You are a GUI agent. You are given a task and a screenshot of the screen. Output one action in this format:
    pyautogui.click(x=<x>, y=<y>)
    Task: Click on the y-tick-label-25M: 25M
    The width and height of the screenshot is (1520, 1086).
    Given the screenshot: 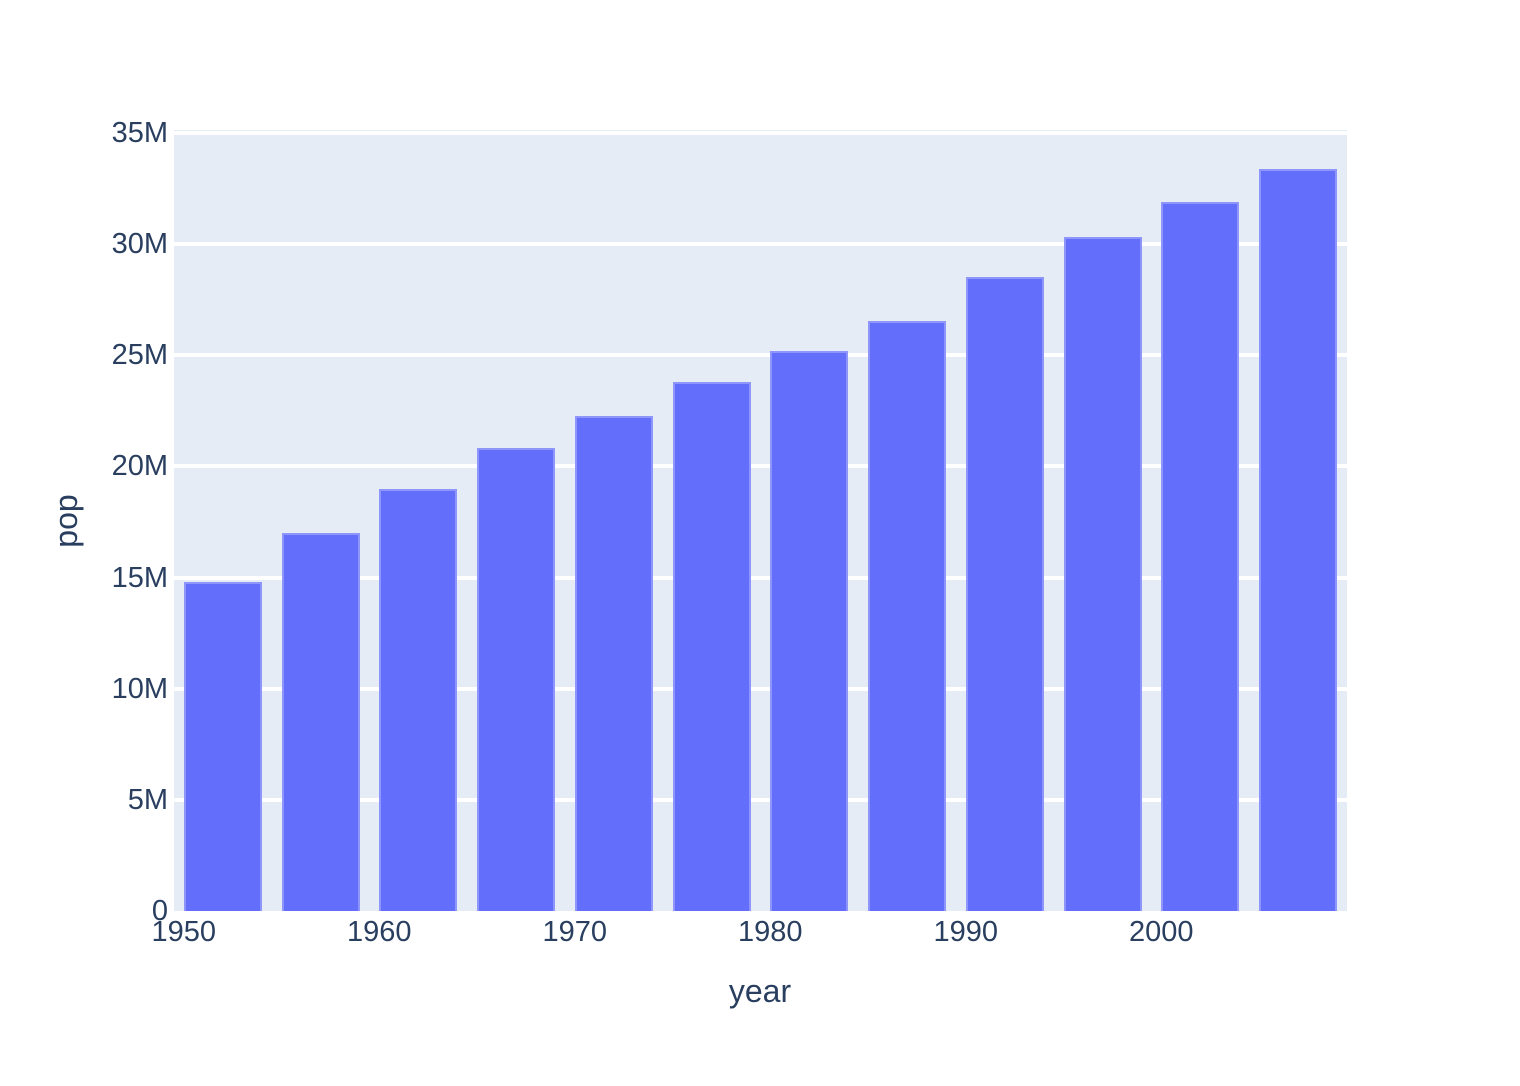 What is the action you would take?
    pyautogui.click(x=139, y=355)
    